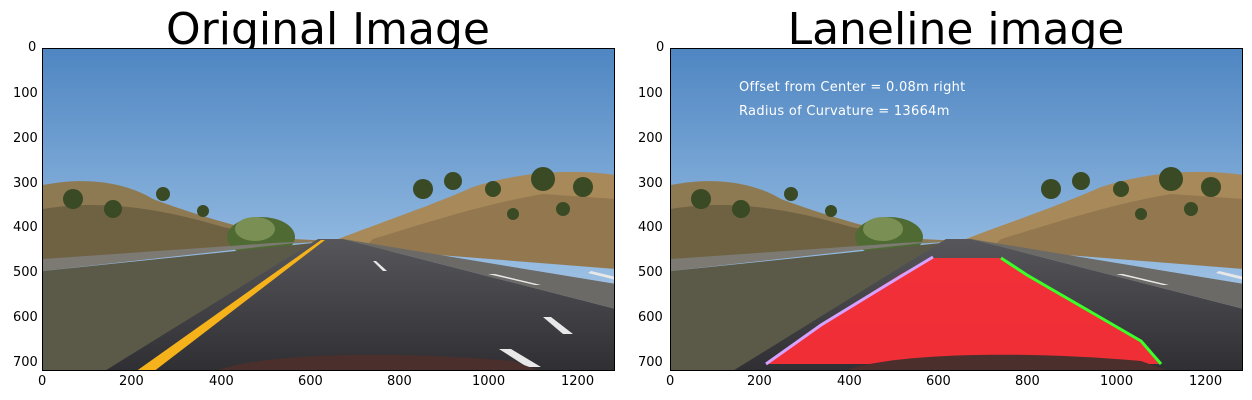  What do you see at coordinates (844, 111) in the screenshot?
I see `radius-of-curvature-text: Radius of Curvature = 13664m` at bounding box center [844, 111].